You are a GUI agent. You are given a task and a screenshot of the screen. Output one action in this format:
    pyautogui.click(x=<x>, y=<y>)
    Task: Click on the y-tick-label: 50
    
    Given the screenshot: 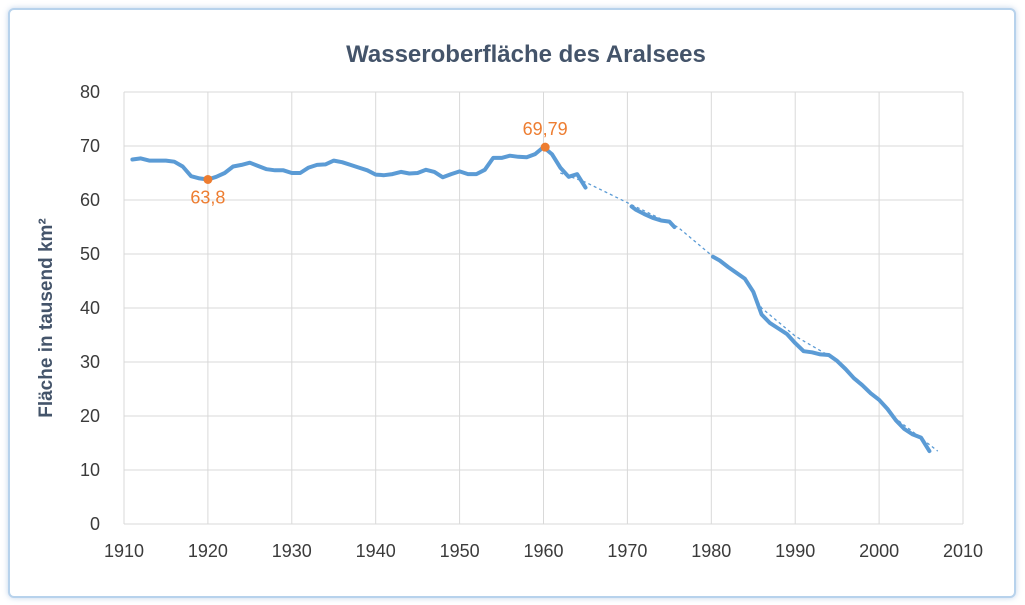 What is the action you would take?
    pyautogui.click(x=90, y=254)
    